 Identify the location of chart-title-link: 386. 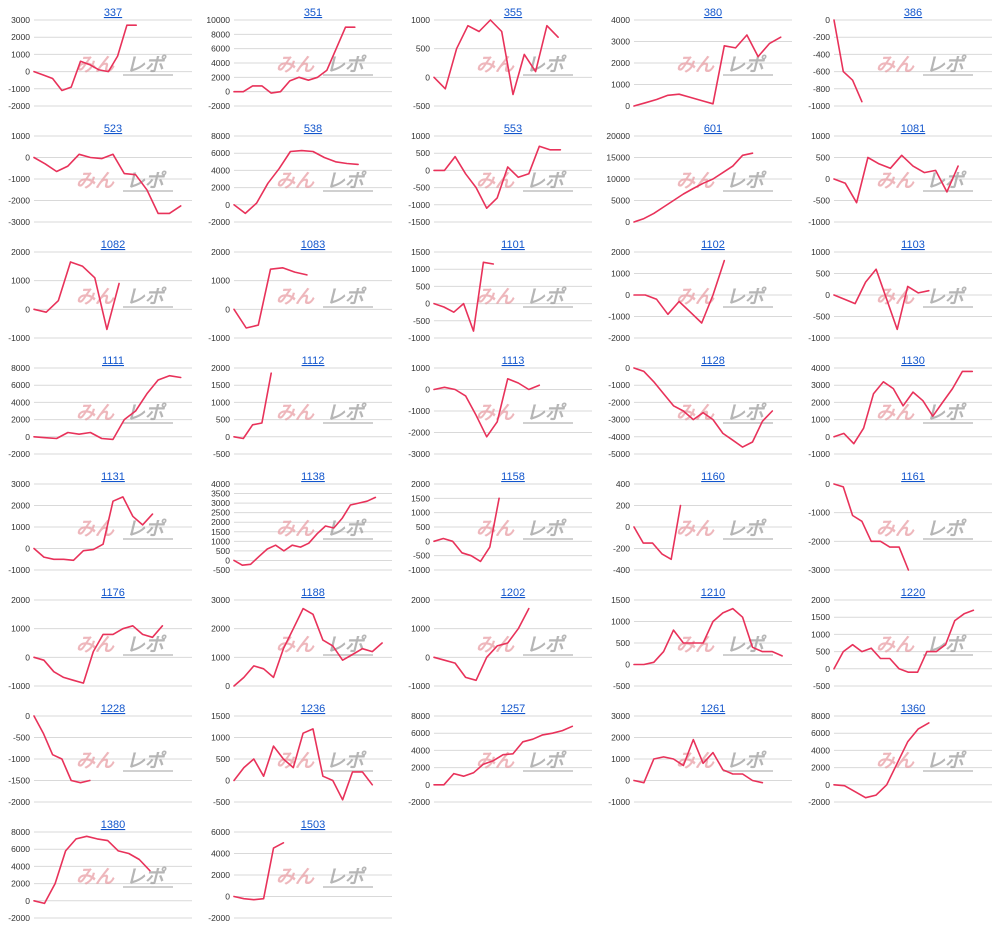
(913, 13).